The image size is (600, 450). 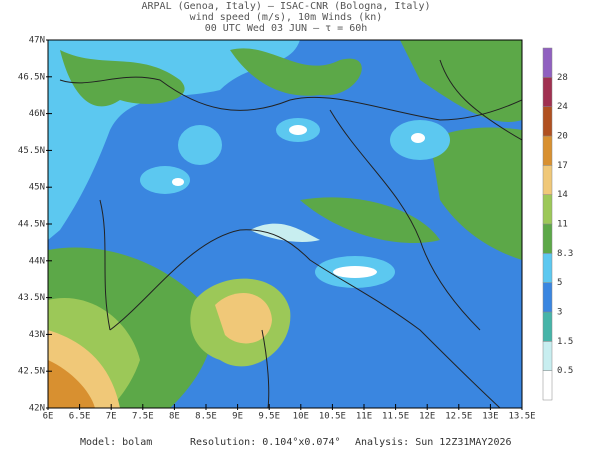 I want to click on lon-label: 7.5E, so click(x=143, y=417).